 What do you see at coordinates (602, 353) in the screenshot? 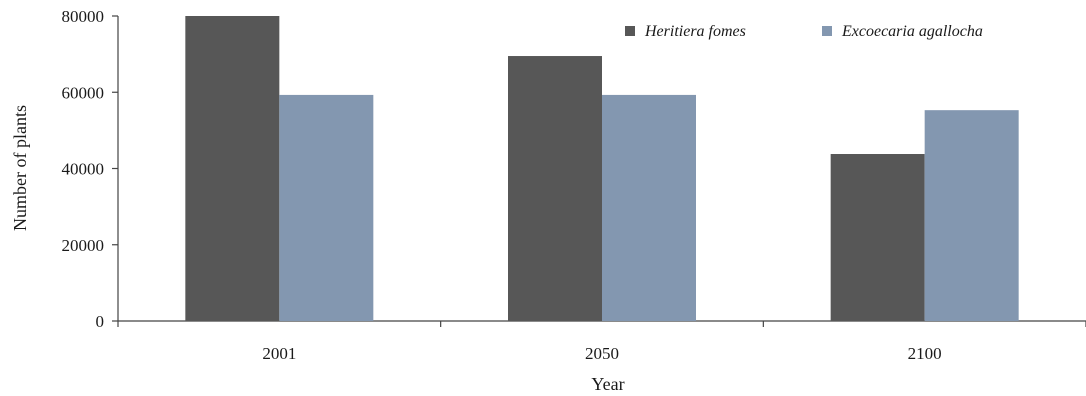
I see `x-tick-label: 2050` at bounding box center [602, 353].